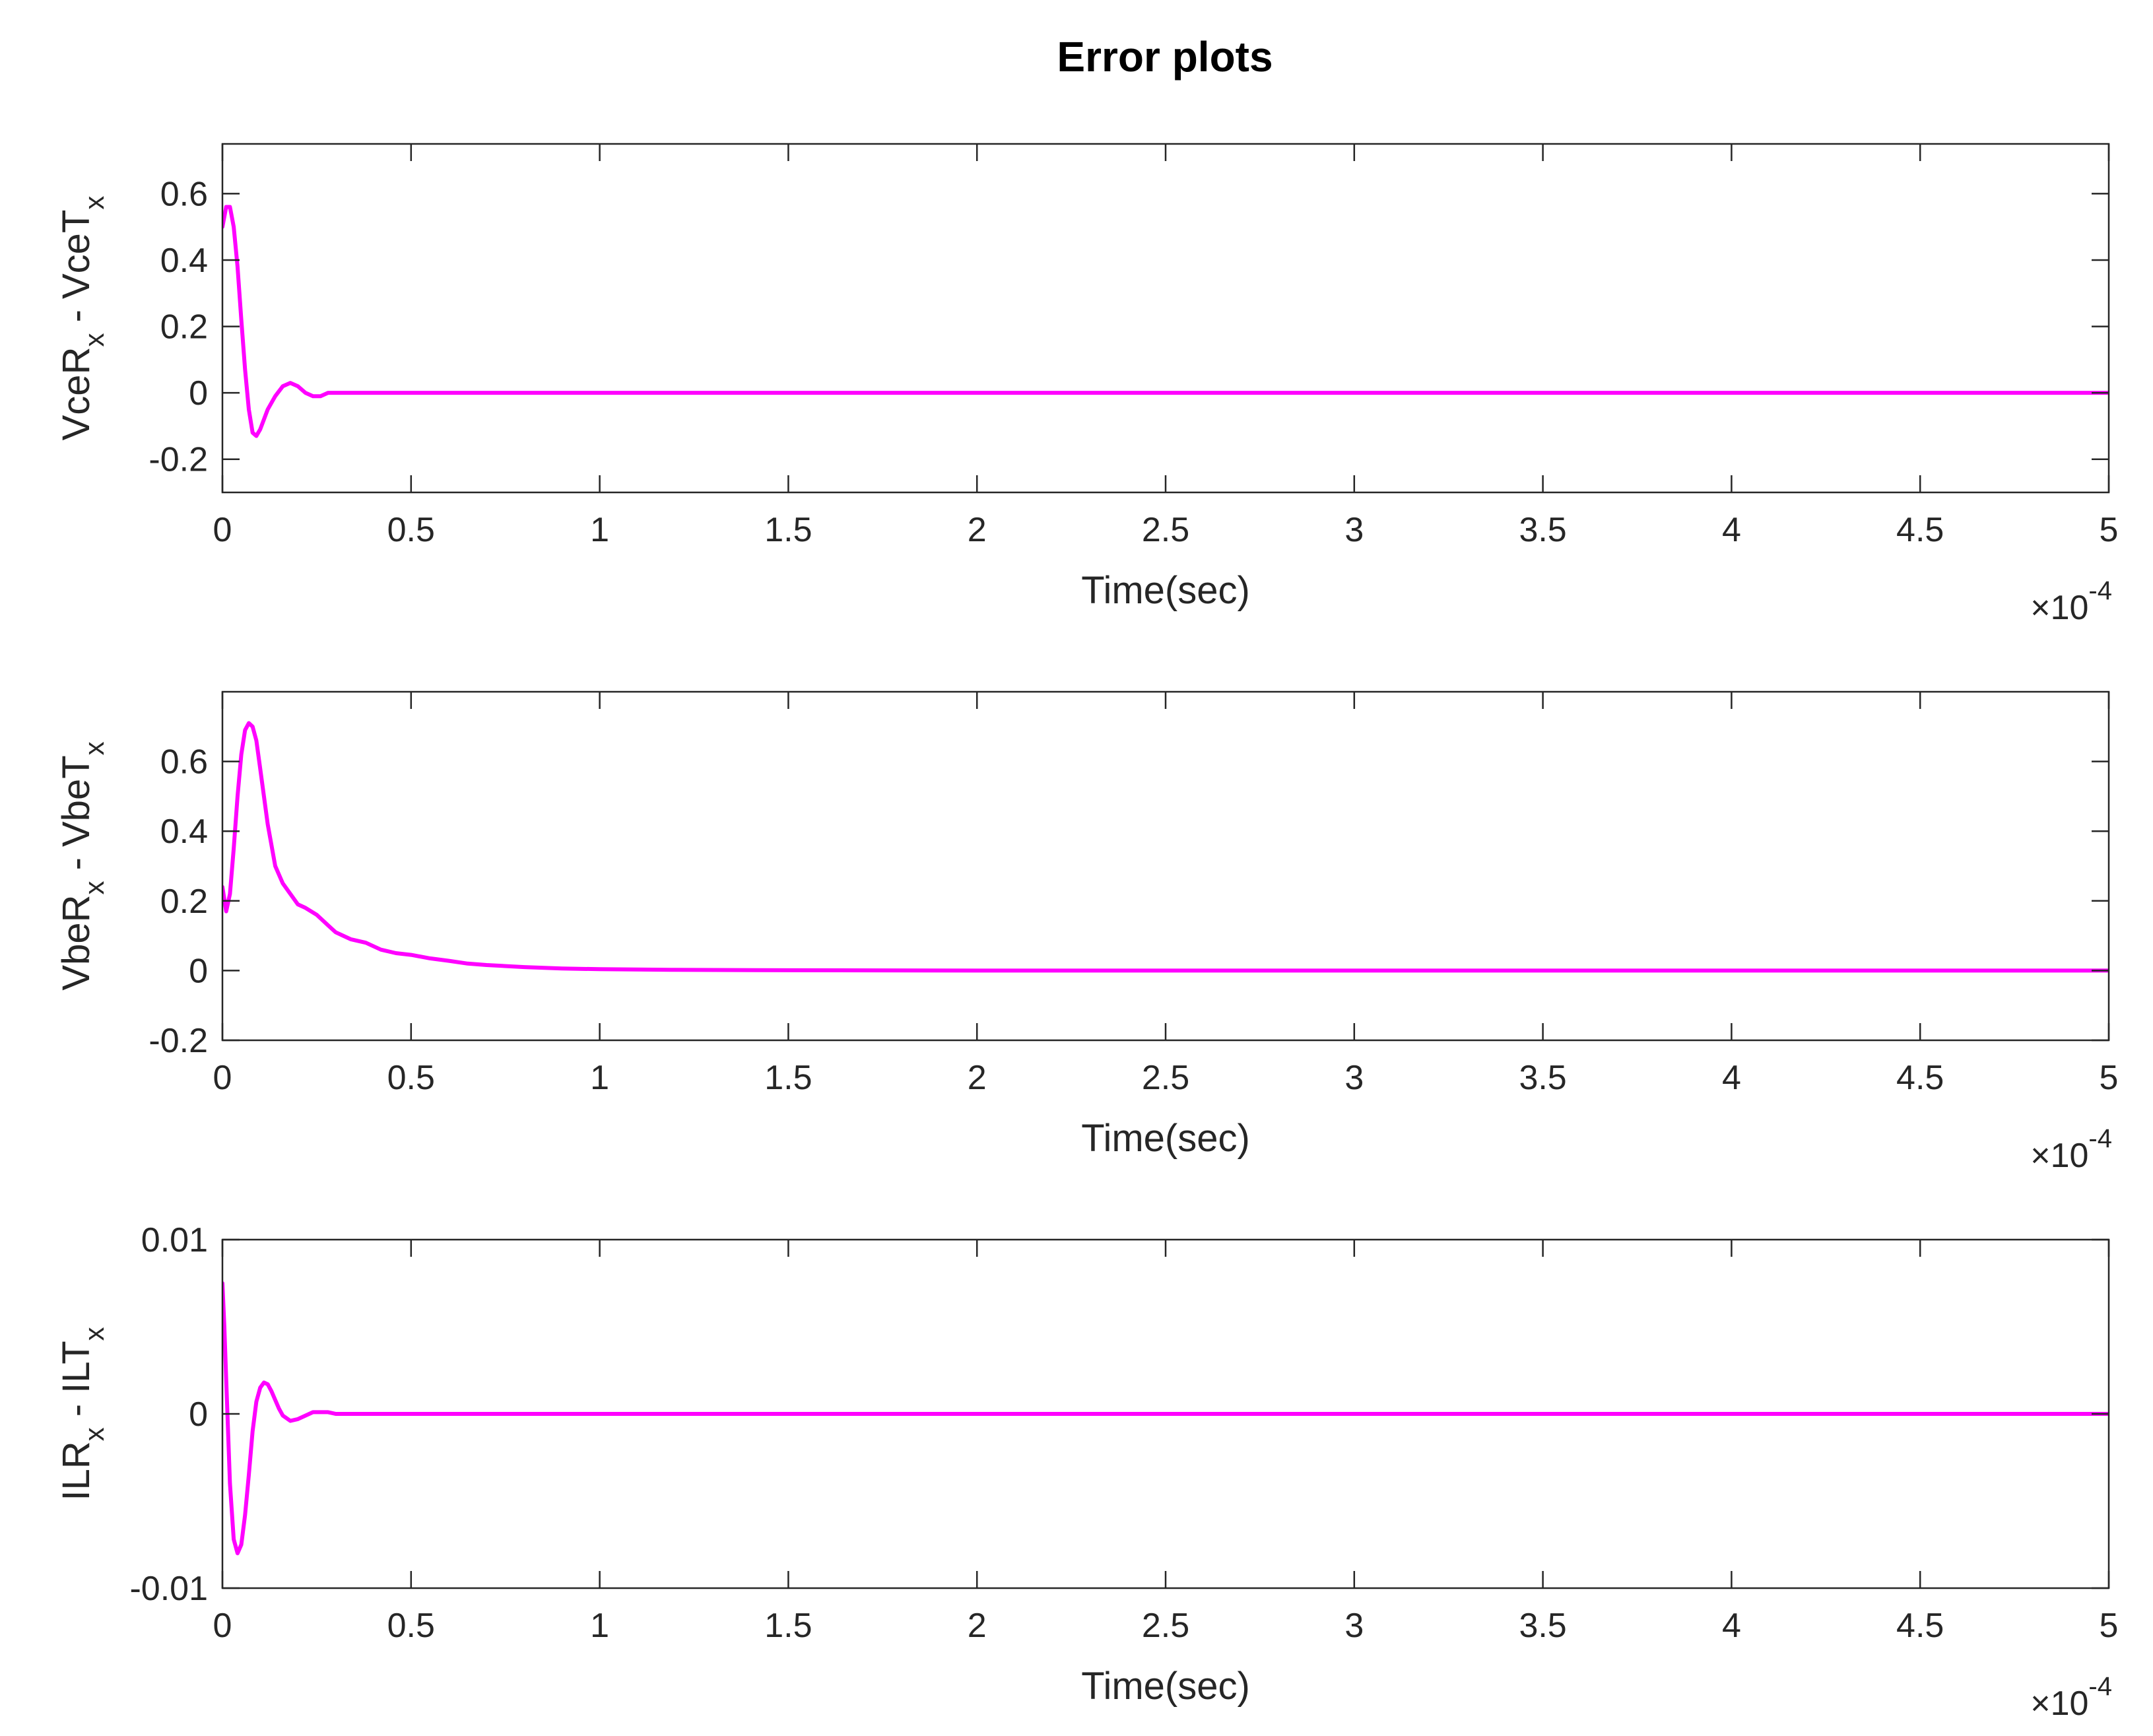 The height and width of the screenshot is (1736, 2153). Describe the element at coordinates (788, 1626) in the screenshot. I see `chart-3-xtick-label: 1.5` at that location.